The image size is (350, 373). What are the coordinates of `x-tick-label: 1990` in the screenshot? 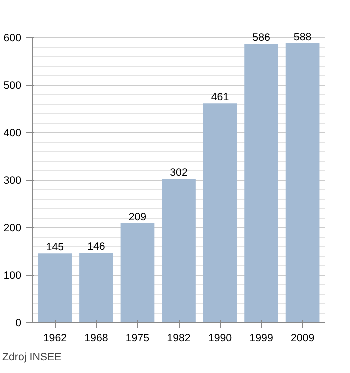 It's located at (220, 338).